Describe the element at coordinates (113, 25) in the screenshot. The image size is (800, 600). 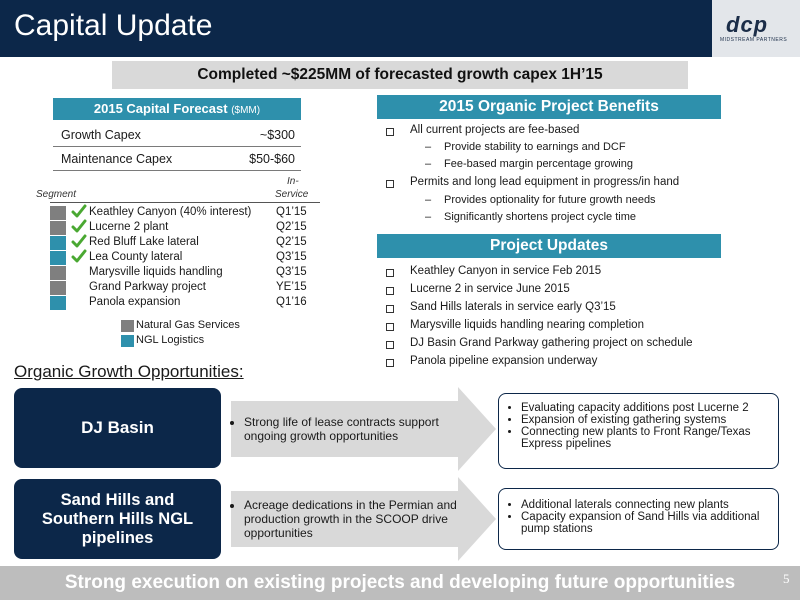
I see `page-title: Capital Update` at that location.